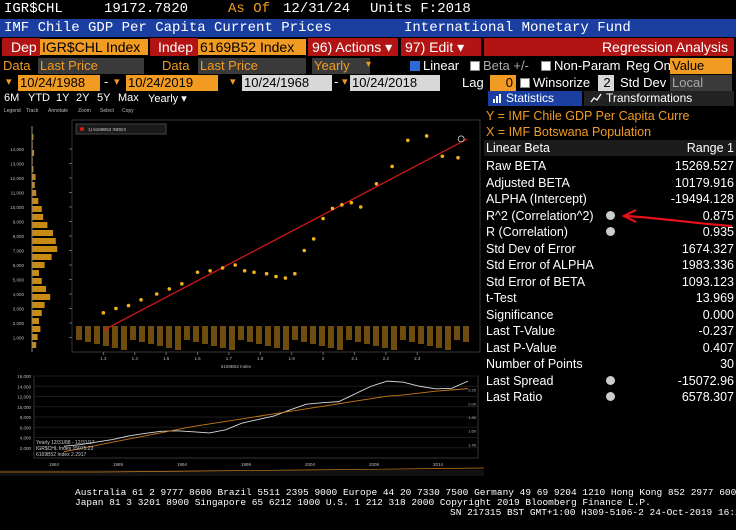  I want to click on stat-label: Last Ratio, so click(514, 397).